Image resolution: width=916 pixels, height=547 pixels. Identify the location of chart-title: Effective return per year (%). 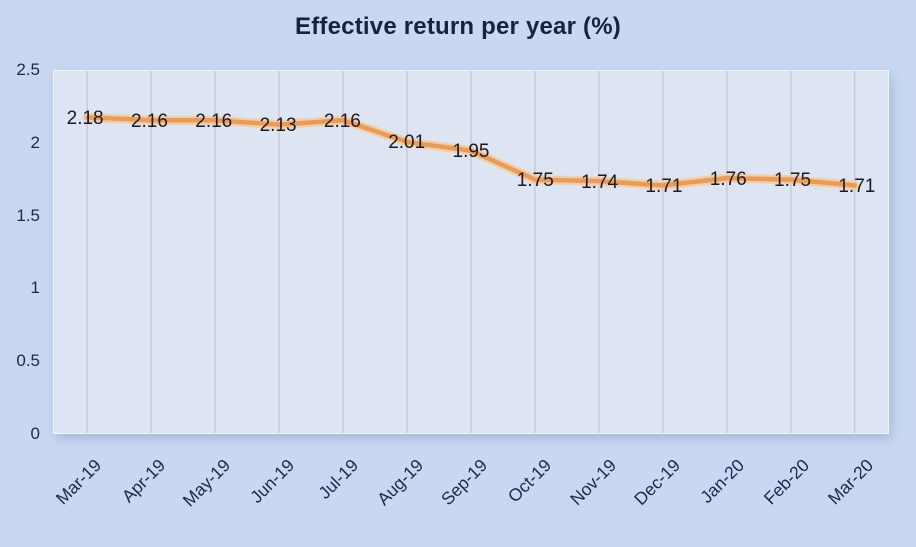
(458, 26).